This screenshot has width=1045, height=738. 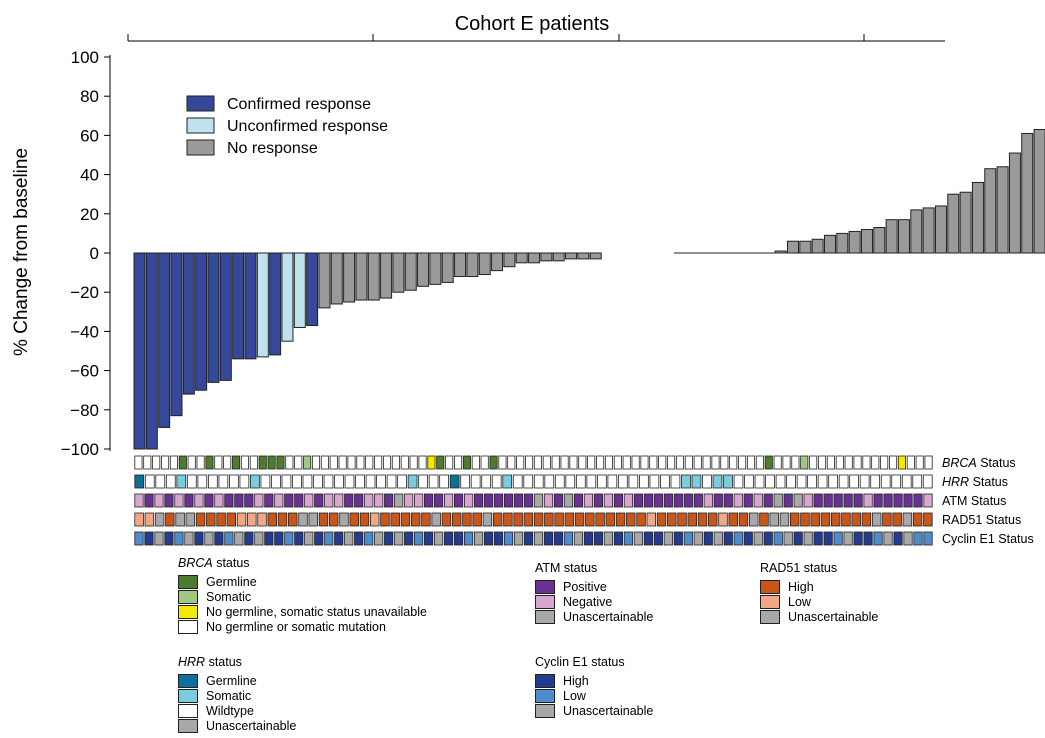 What do you see at coordinates (580, 662) in the screenshot?
I see `cyclin-legend-title-text: Cyclin E1 status` at bounding box center [580, 662].